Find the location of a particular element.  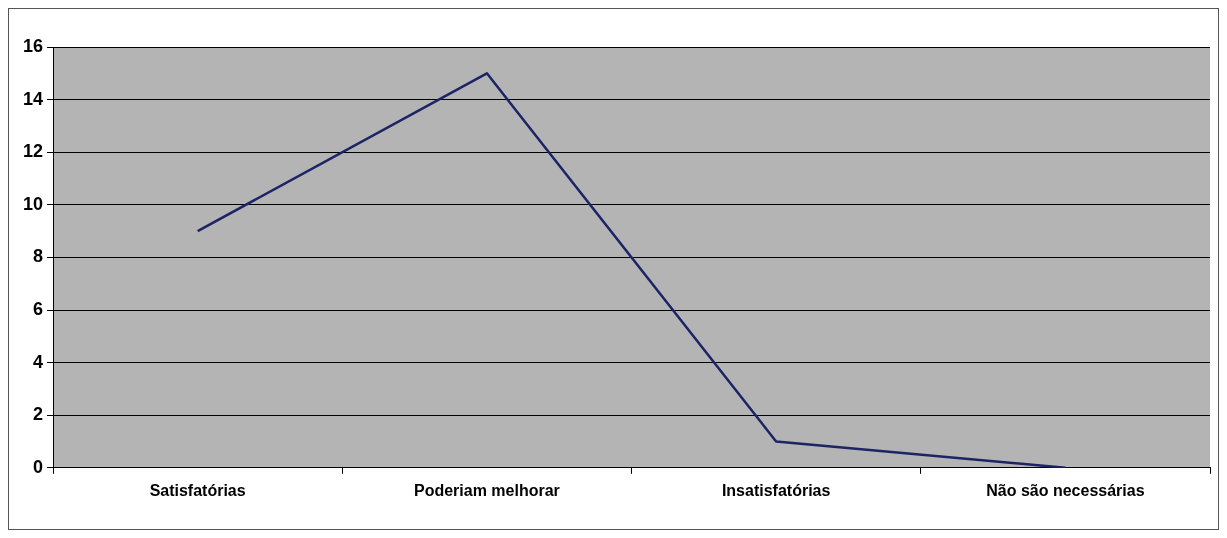

x-tick-label: Não são necessárias is located at coordinates (1065, 490).